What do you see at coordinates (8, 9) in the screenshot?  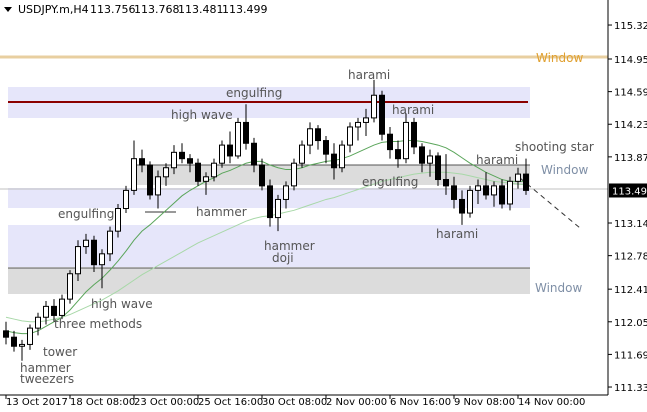 I see `menu-triangle` at bounding box center [8, 9].